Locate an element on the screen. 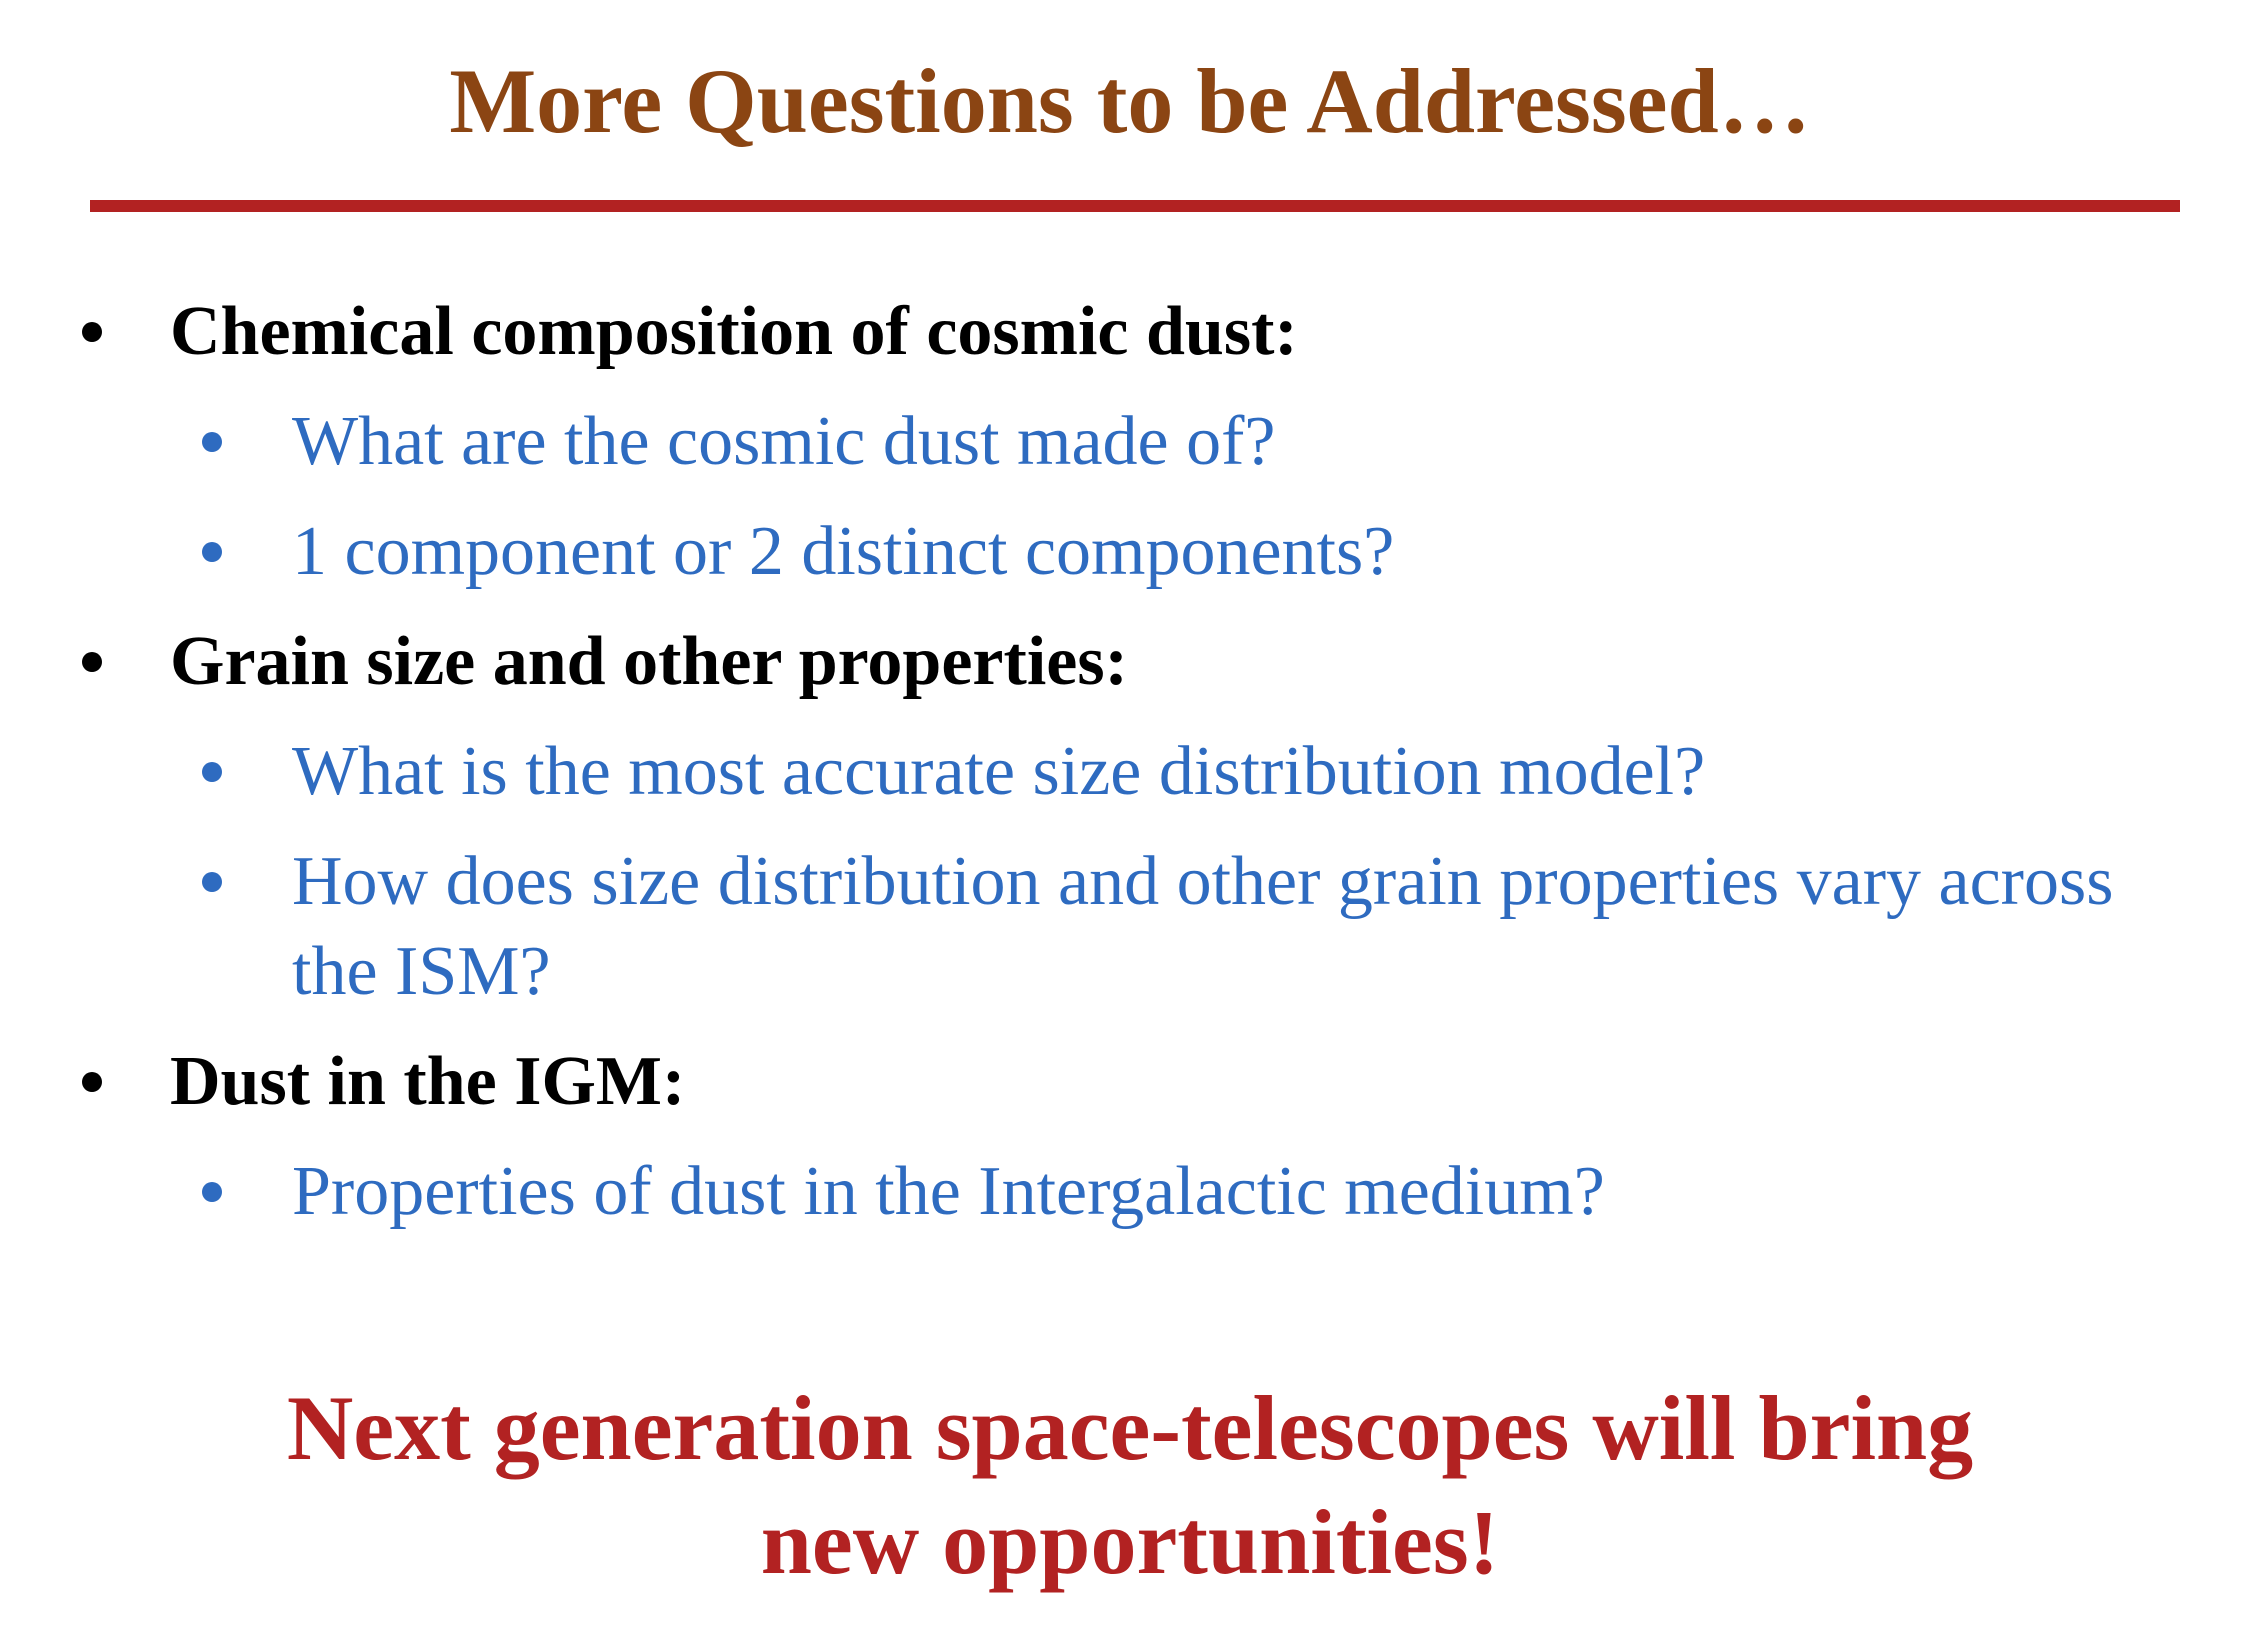  item-text-continuation: the ISM? is located at coordinates (421, 971).